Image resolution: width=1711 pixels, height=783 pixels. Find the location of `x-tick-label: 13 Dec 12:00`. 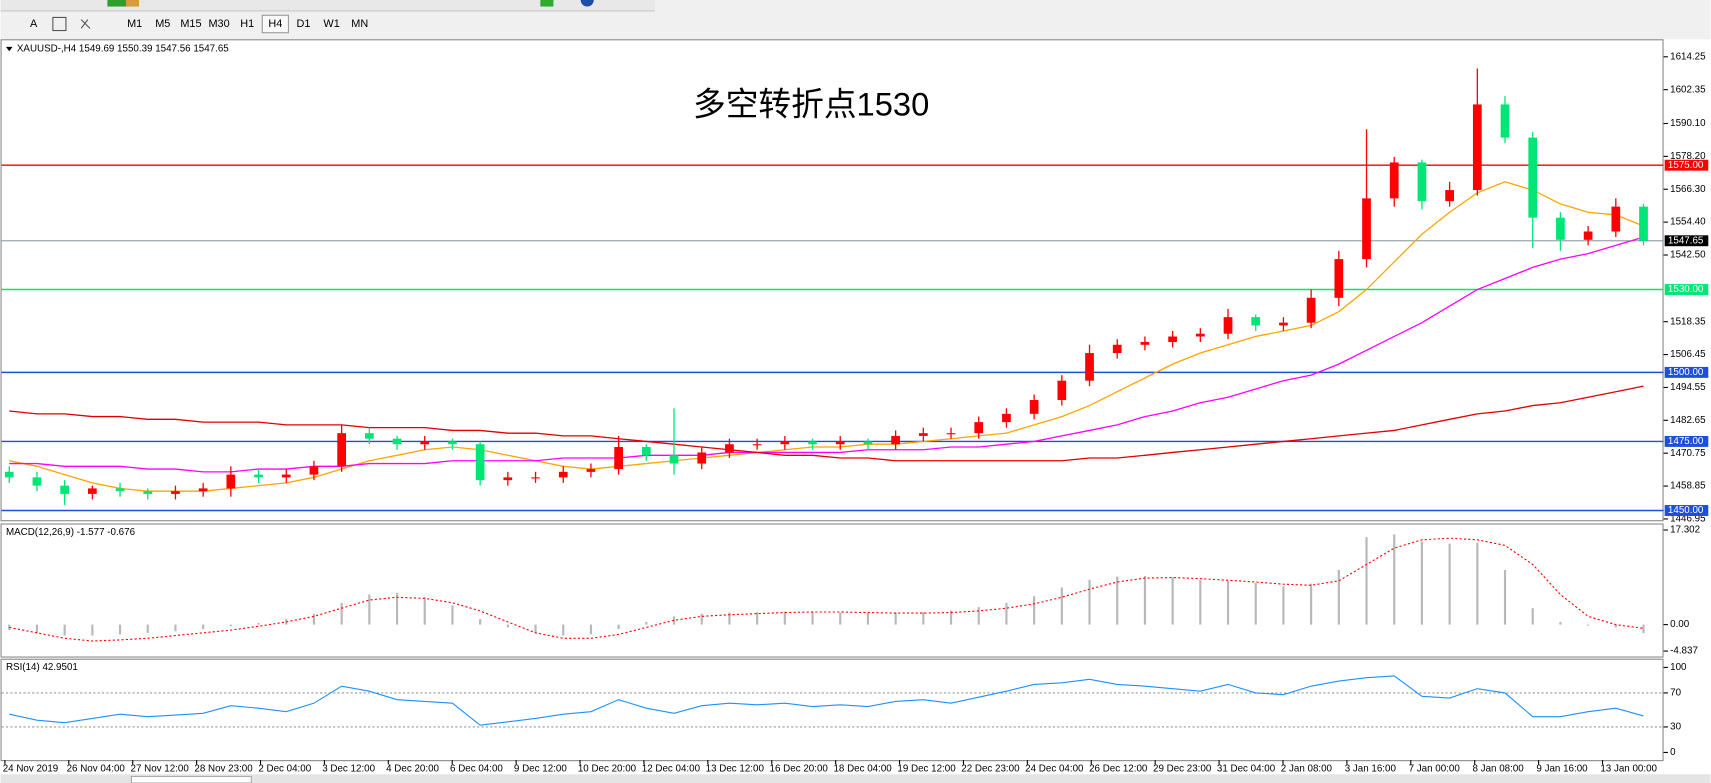

x-tick-label: 13 Dec 12:00 is located at coordinates (735, 768).